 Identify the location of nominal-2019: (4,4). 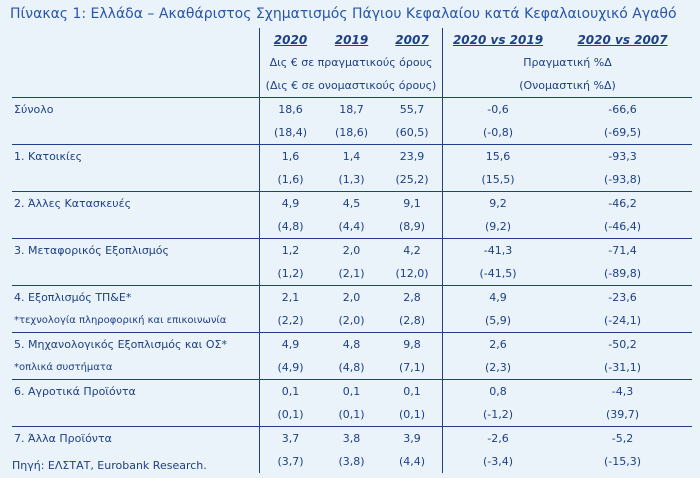
(351, 226).